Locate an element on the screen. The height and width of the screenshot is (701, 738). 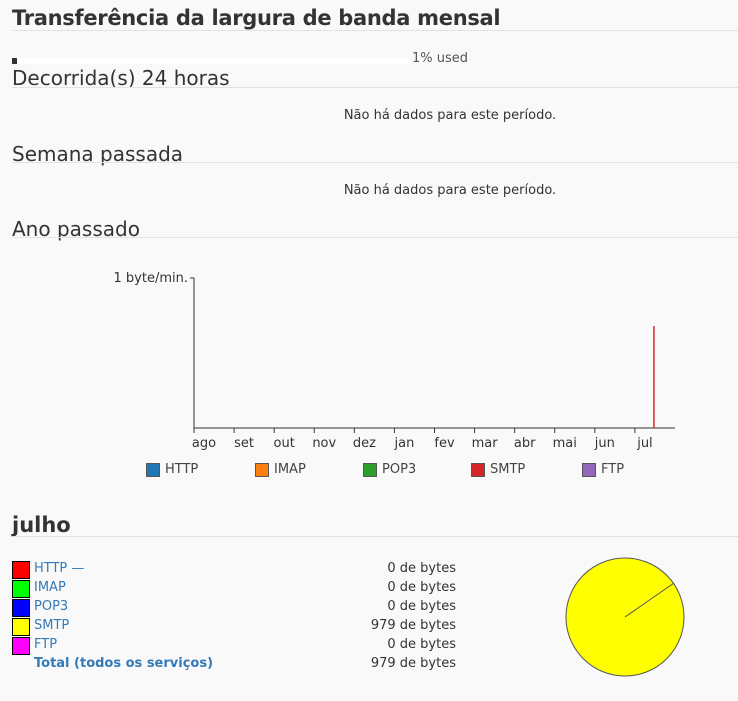
x-tick-label-jan: jan is located at coordinates (404, 443).